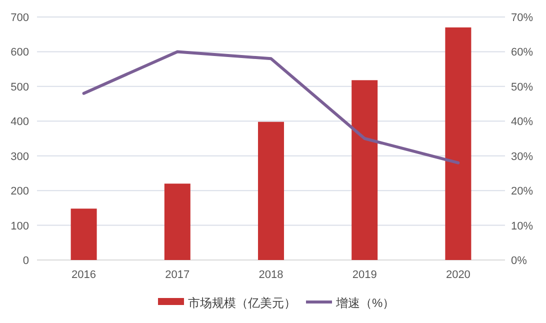 This screenshot has height=323, width=546. Describe the element at coordinates (19, 122) in the screenshot. I see `y-tick-label: 400` at that location.